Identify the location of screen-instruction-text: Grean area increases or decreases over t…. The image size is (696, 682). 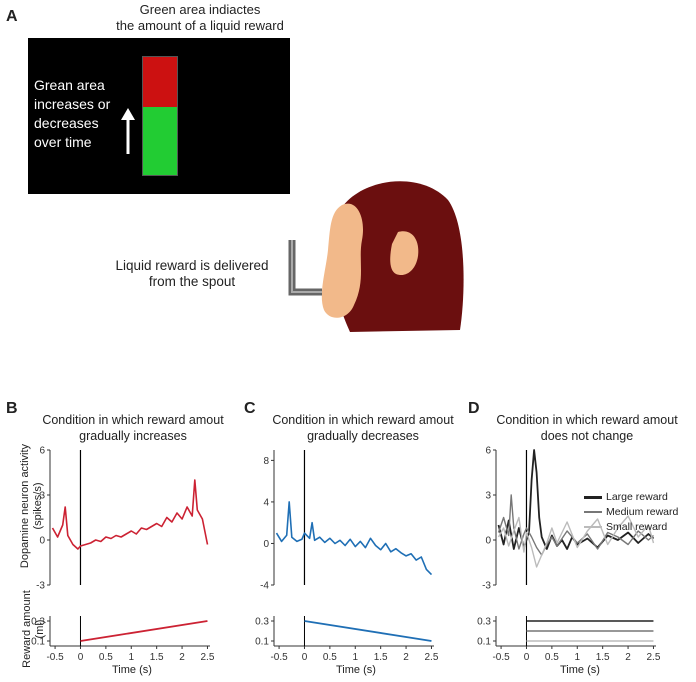
(72, 114).